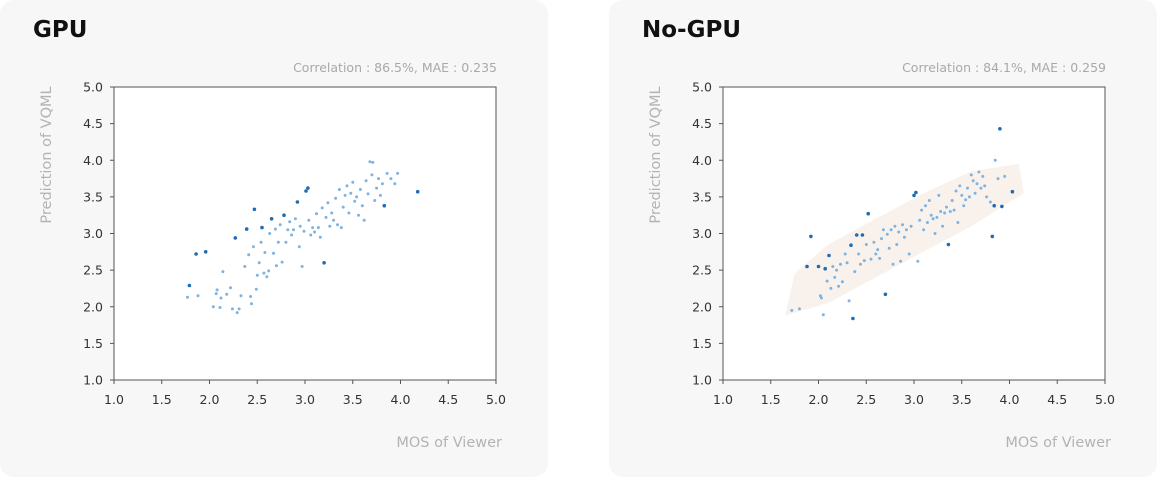 The height and width of the screenshot is (479, 1158). Describe the element at coordinates (702, 123) in the screenshot. I see `y-tick-label: 4.5` at that location.